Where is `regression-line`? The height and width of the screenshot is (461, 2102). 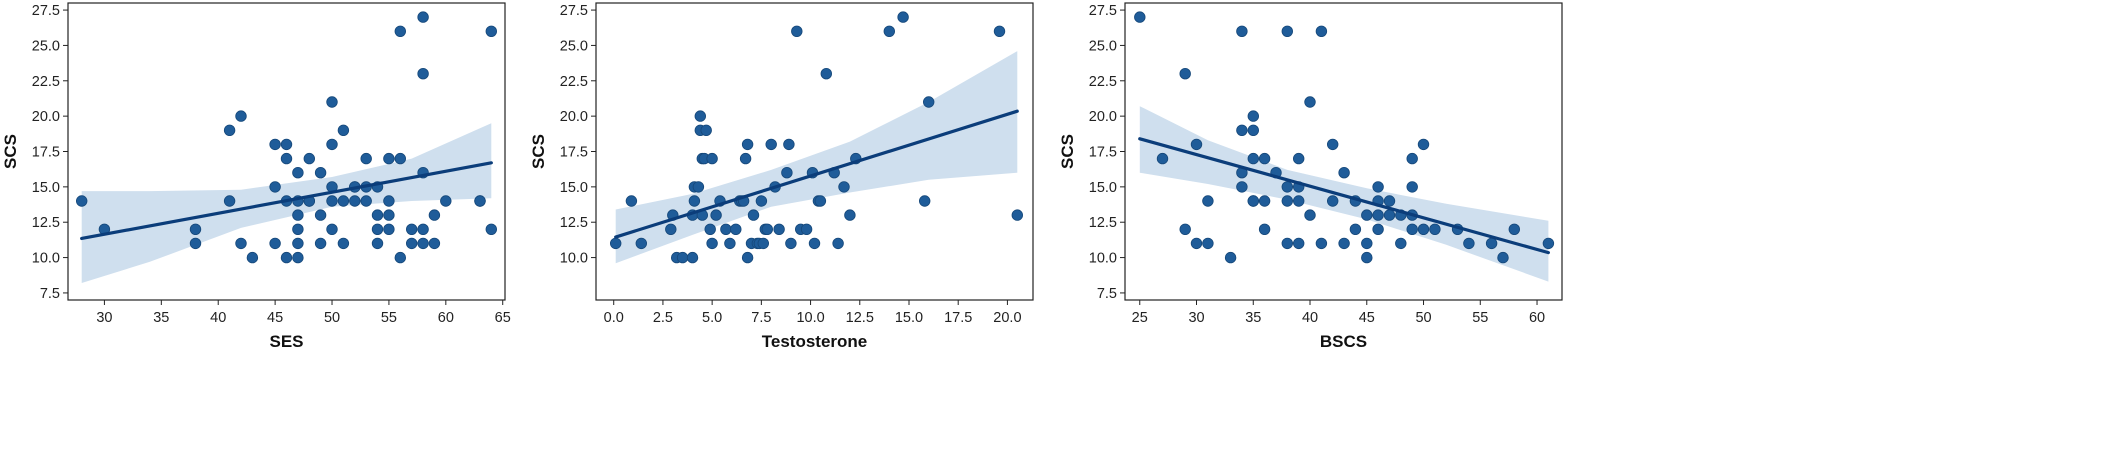
regression-line is located at coordinates (286, 201).